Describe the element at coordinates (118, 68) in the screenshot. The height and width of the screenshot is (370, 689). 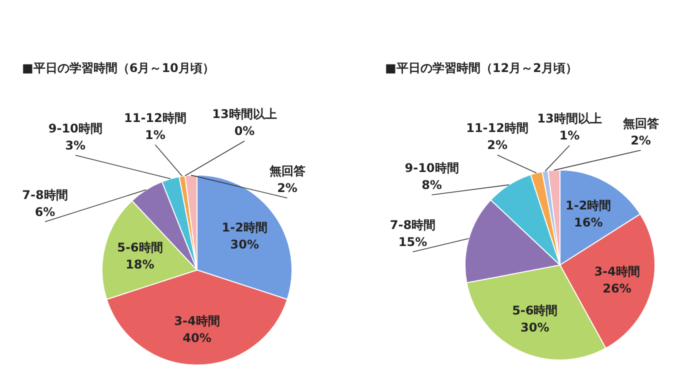
I see `chart-title: ■平日の学習時間（6月～10月頃）` at that location.